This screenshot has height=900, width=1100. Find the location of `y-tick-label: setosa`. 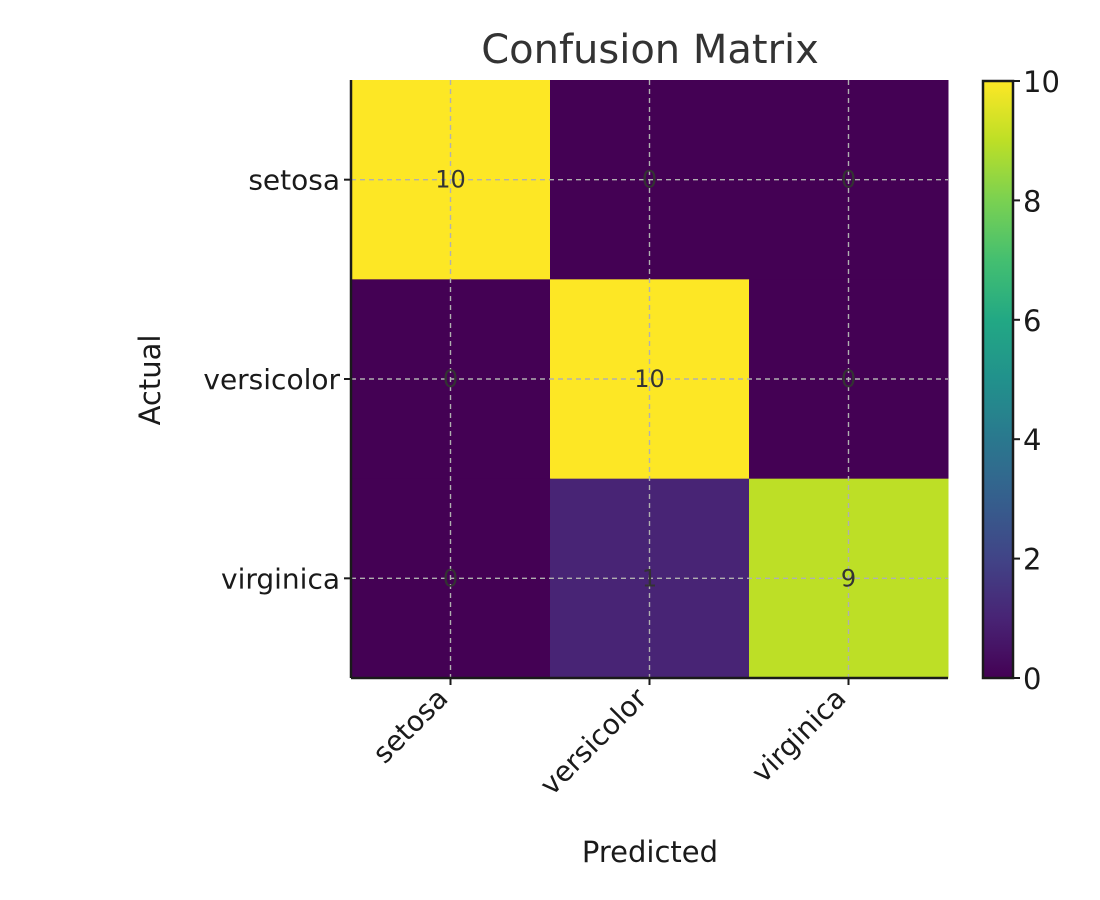

y-tick-label: setosa is located at coordinates (294, 180).